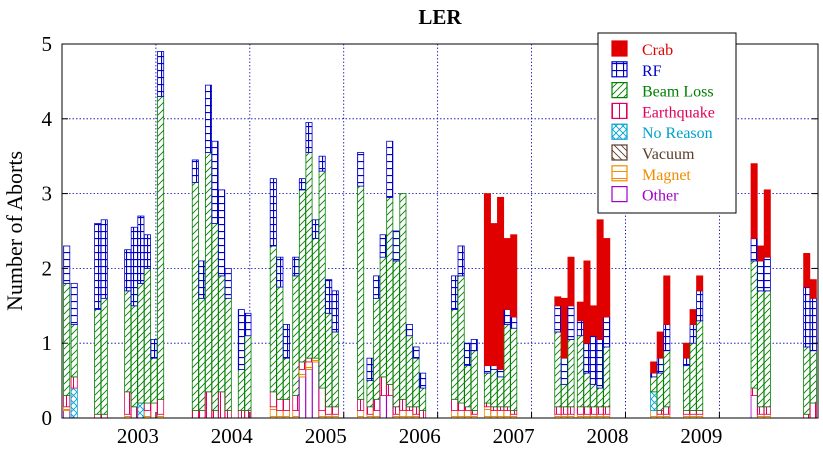 The image size is (823, 456). I want to click on bar-50-rf-segment, so click(580, 328).